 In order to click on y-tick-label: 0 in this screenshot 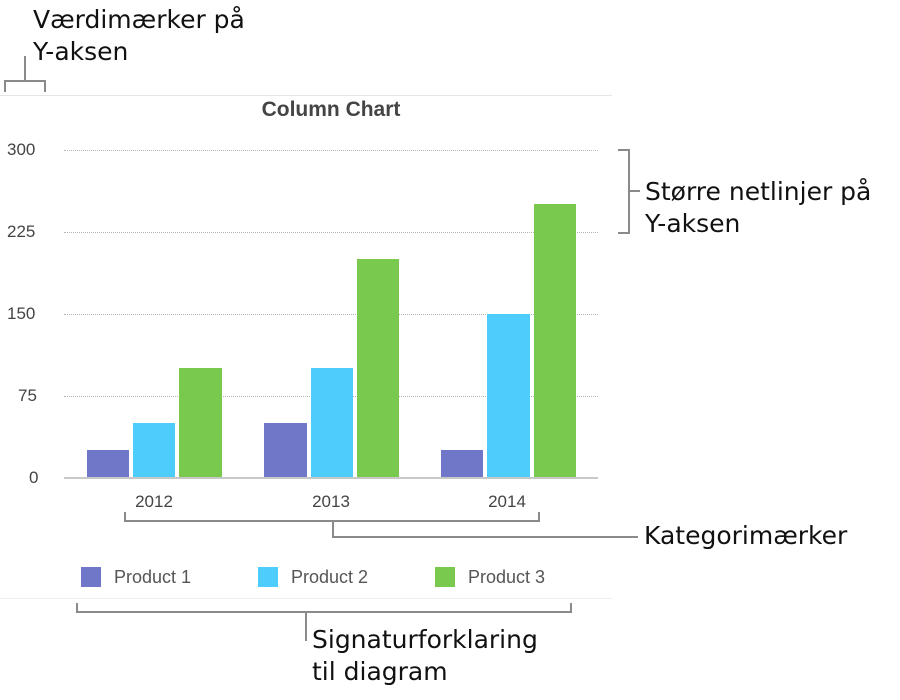, I will do `click(34, 477)`.